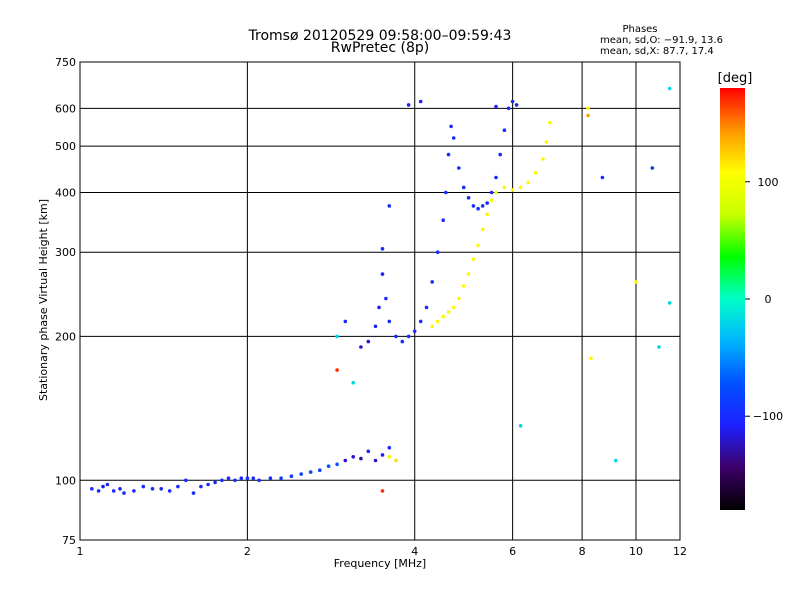 This screenshot has width=800, height=600. Describe the element at coordinates (65, 192) in the screenshot. I see `y-tick-label: 400` at that location.